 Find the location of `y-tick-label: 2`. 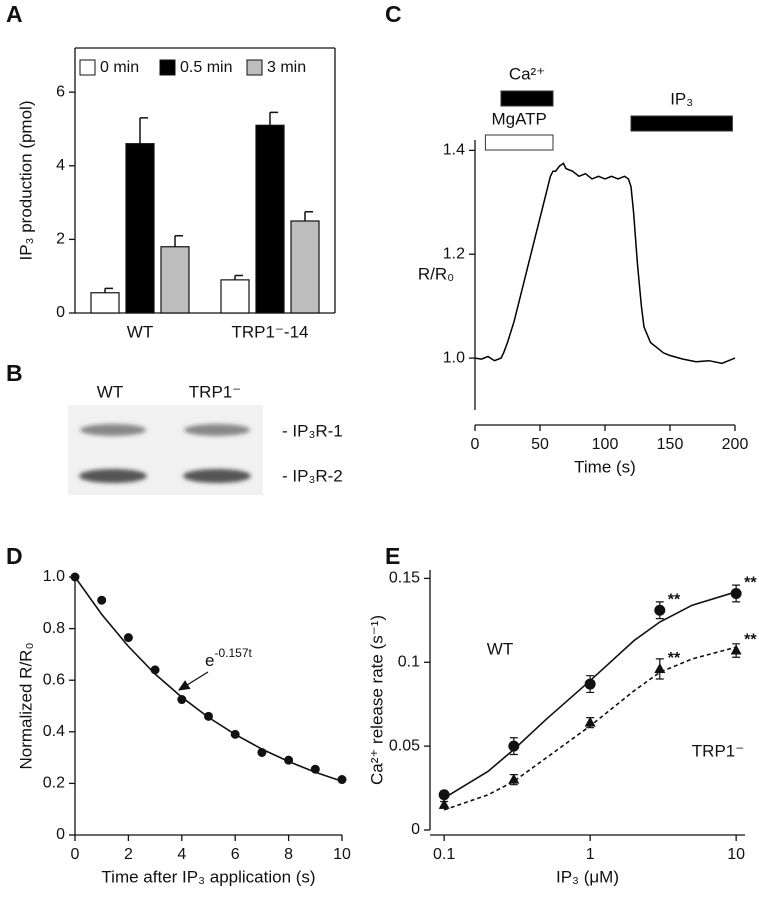

y-tick-label: 2 is located at coordinates (60, 239).